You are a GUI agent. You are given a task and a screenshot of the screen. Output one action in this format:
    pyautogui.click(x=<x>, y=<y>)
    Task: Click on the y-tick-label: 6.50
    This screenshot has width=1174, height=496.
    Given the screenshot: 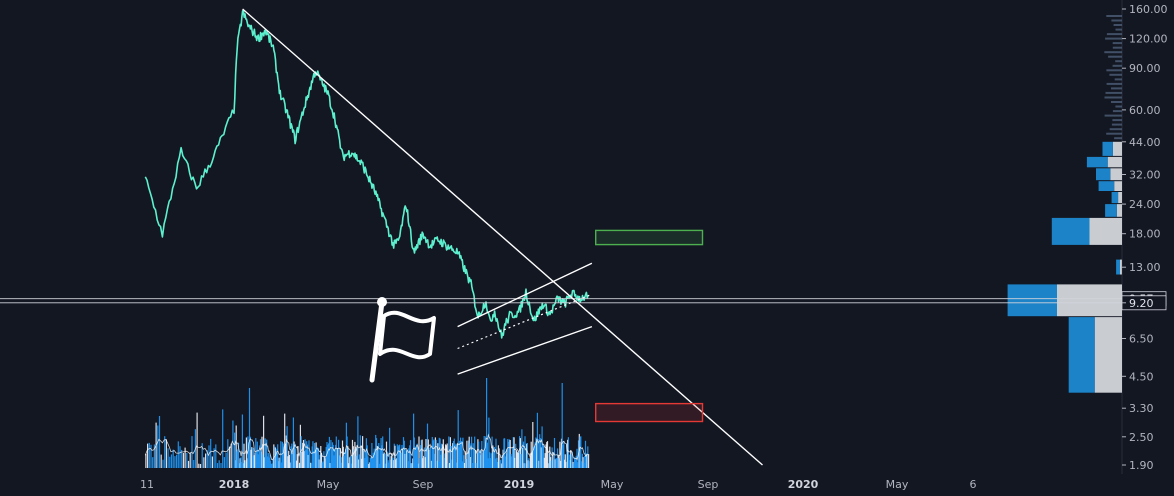 What is the action you would take?
    pyautogui.click(x=1141, y=339)
    